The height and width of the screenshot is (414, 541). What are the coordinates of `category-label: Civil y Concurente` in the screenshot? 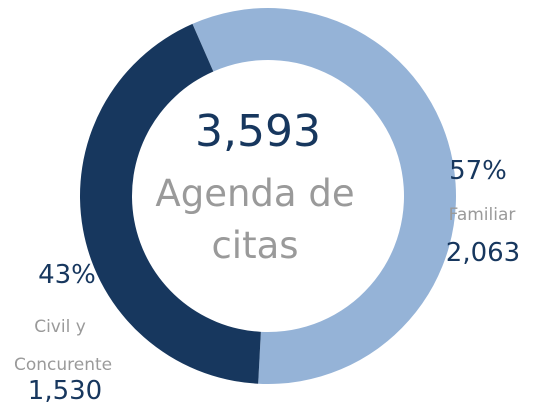 It's located at (63, 346).